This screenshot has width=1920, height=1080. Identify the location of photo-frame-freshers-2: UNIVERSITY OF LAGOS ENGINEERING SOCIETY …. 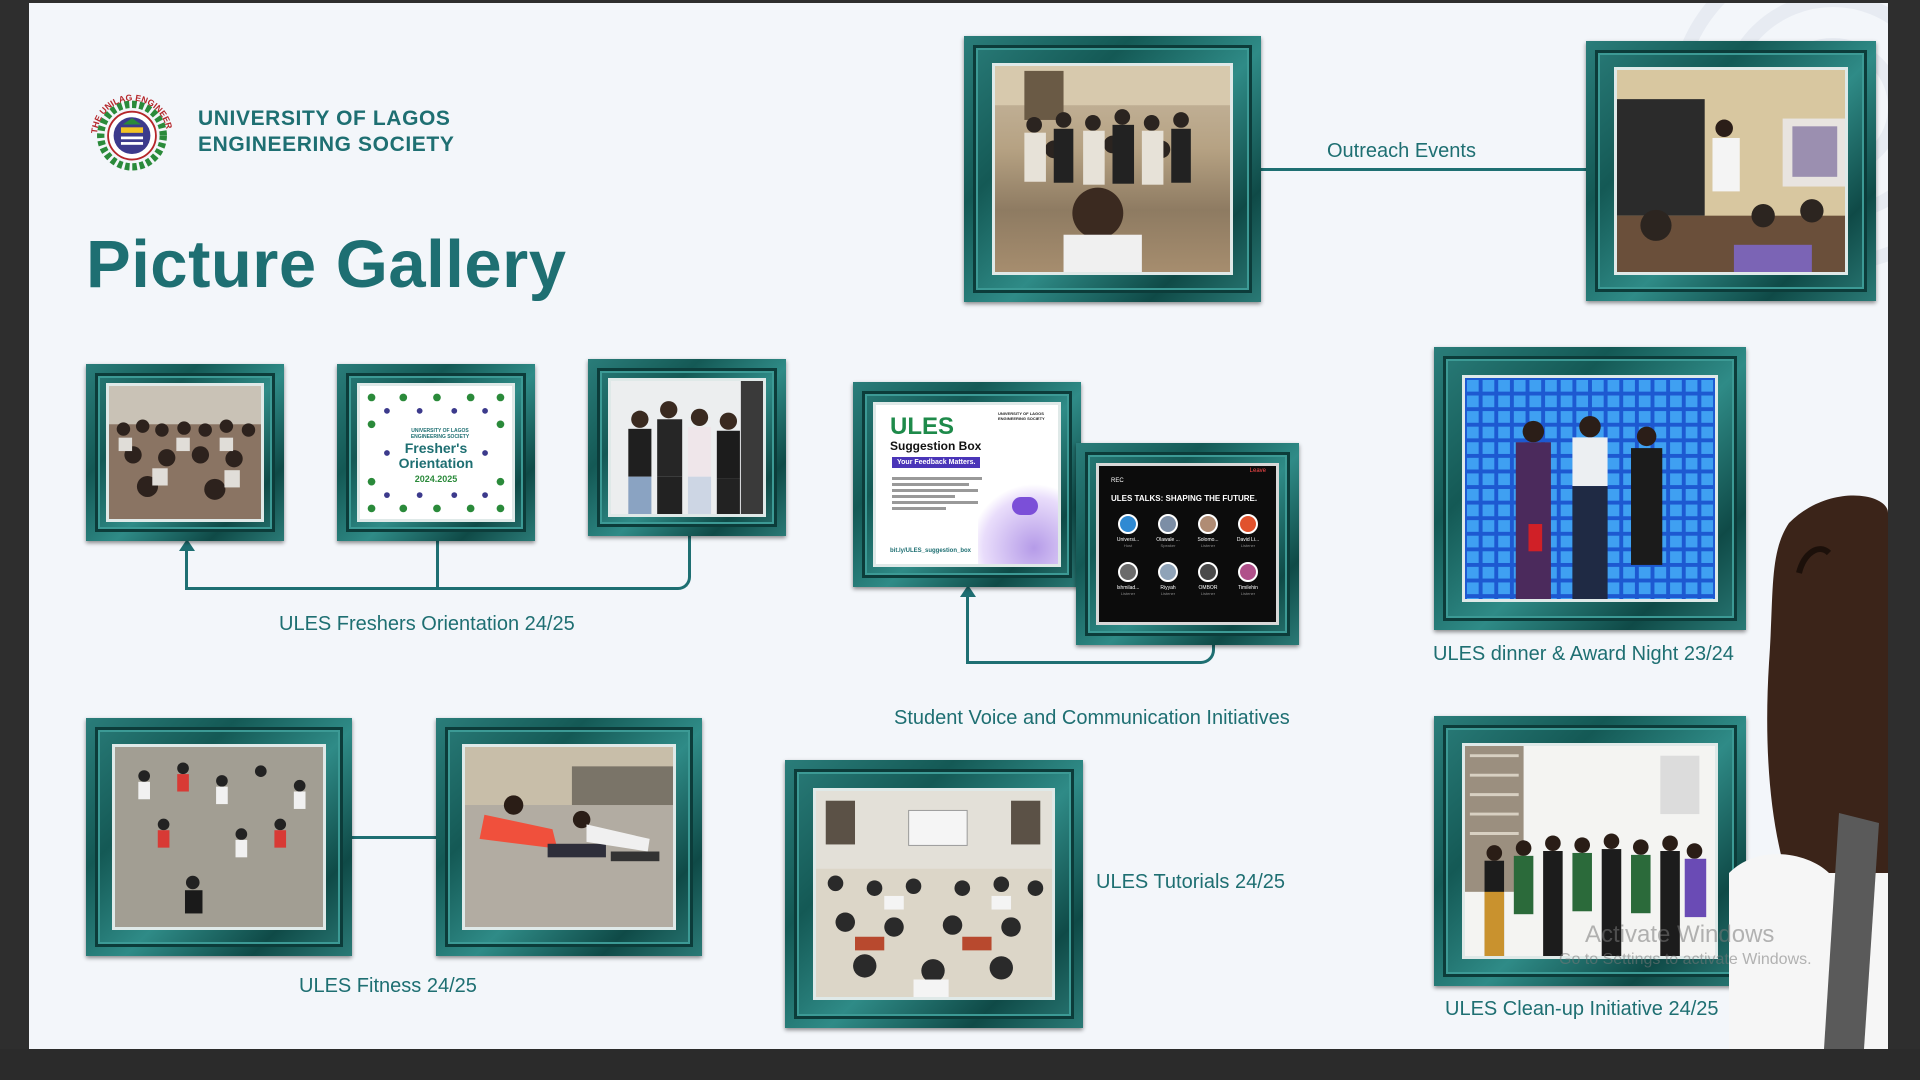
(436, 452).